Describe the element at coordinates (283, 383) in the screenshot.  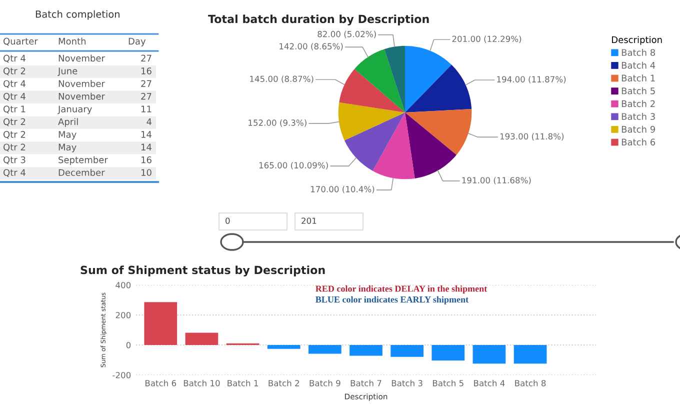
I see `x-tick-label: Batch 2` at that location.